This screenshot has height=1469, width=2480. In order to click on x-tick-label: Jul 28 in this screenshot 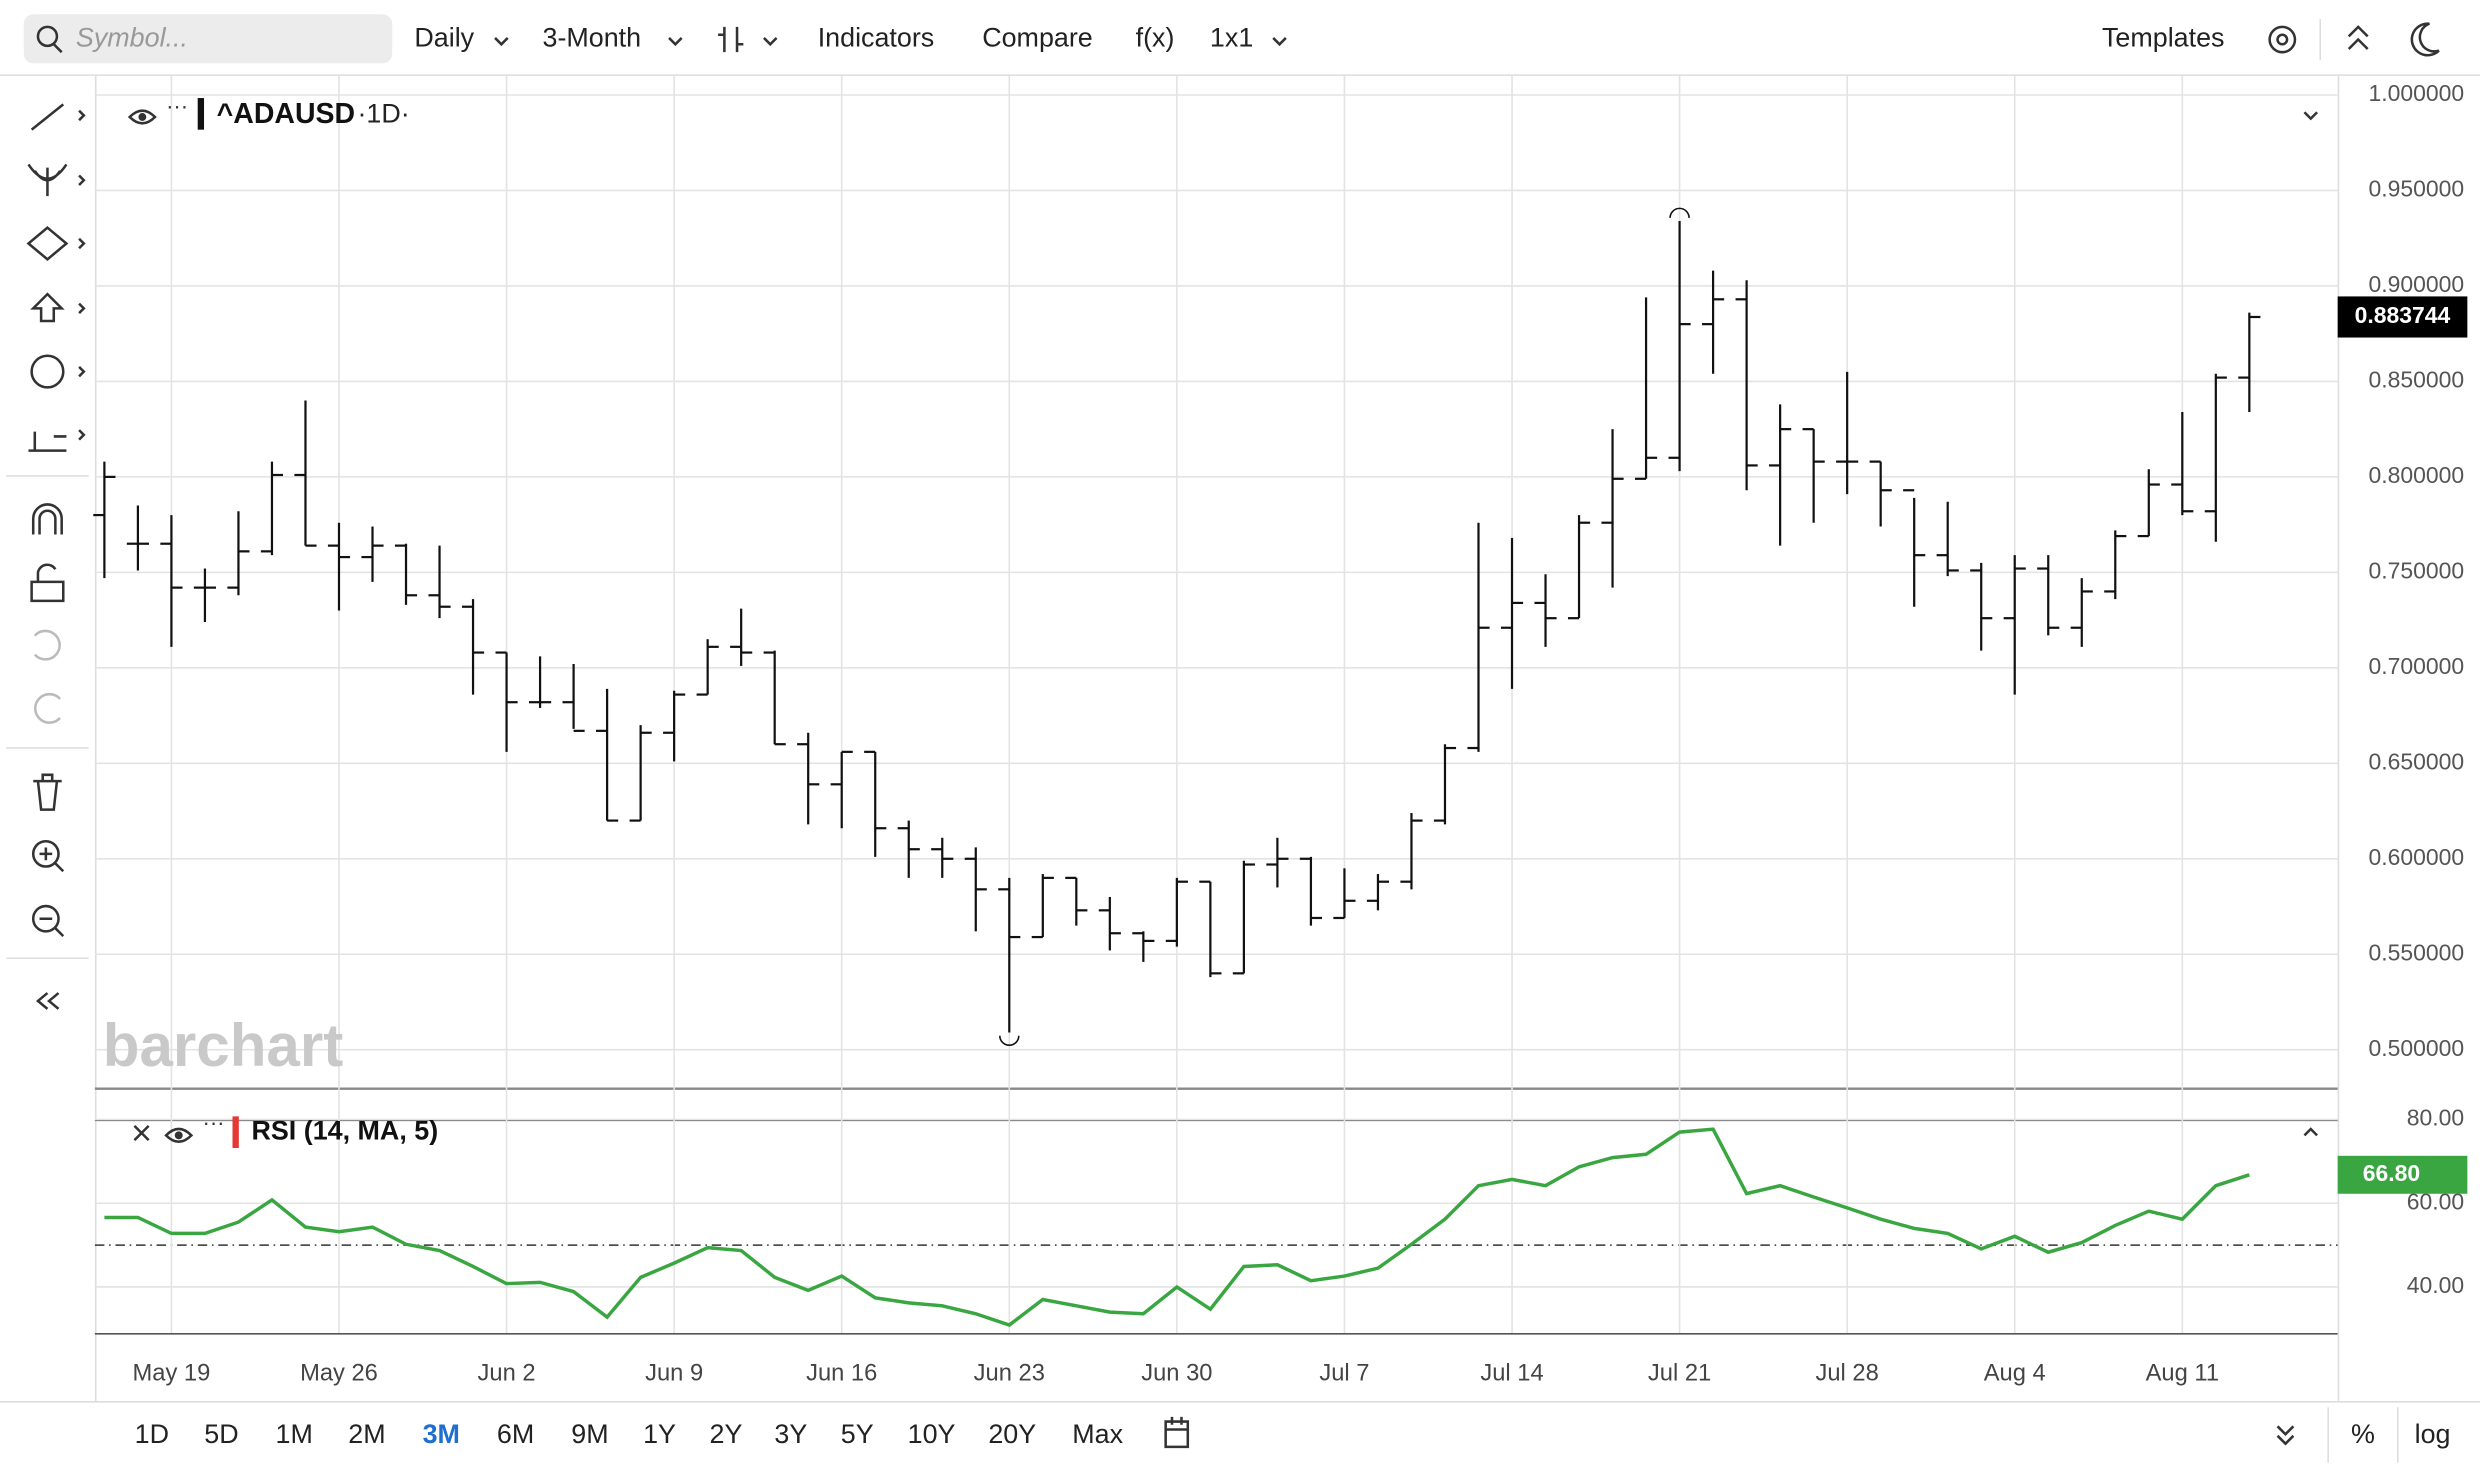, I will do `click(1847, 1373)`.